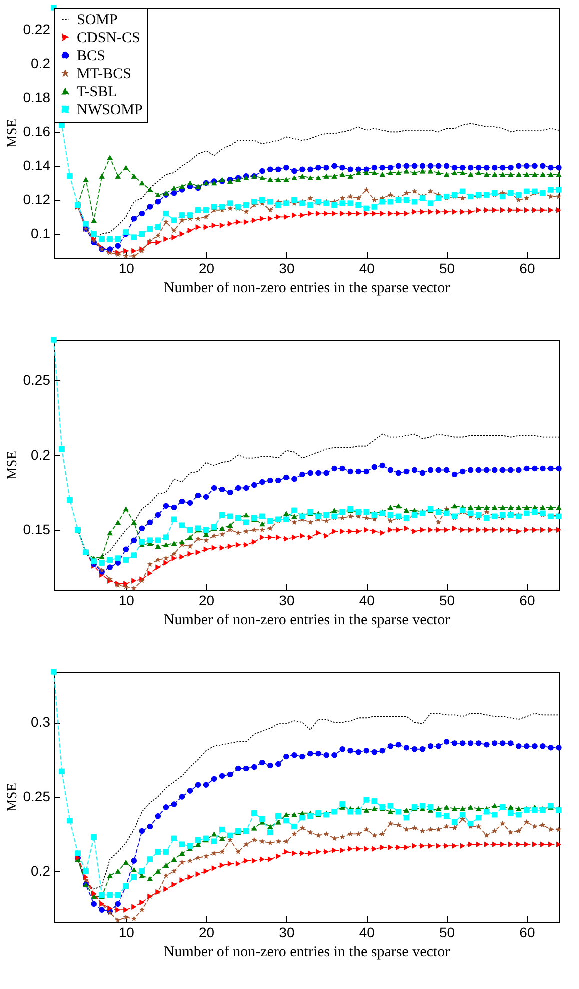 This screenshot has height=989, width=579. Describe the element at coordinates (110, 110) in the screenshot. I see `legend-label: NWSOMP` at that location.